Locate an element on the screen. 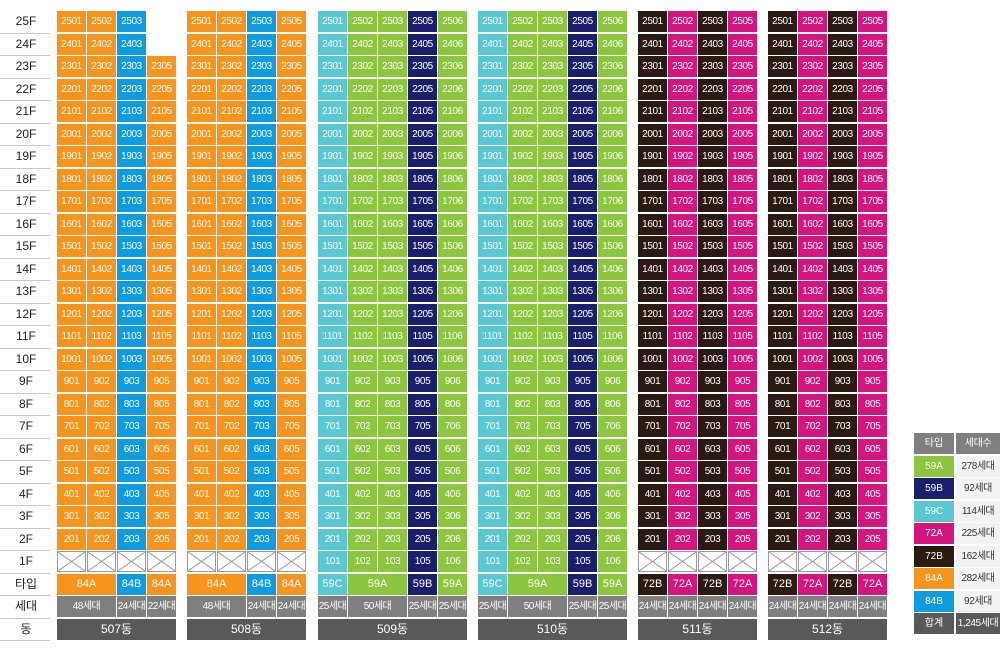  unit-cell: 505 is located at coordinates (582, 471).